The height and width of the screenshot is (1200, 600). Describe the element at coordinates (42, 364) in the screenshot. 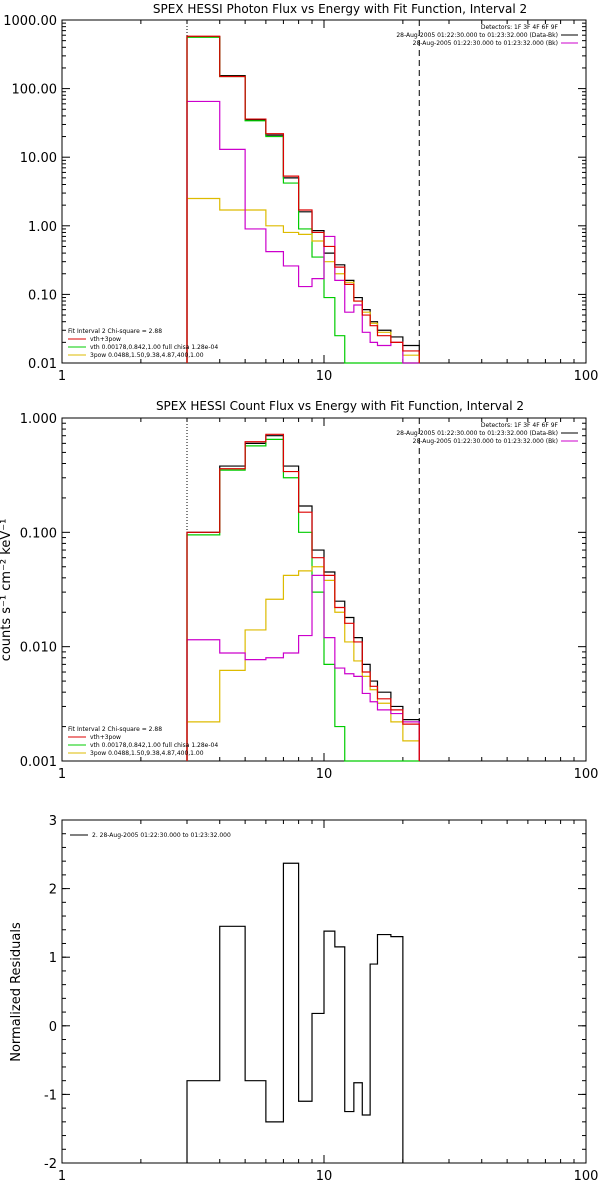

I see `y-tick-label: 0.01` at that location.